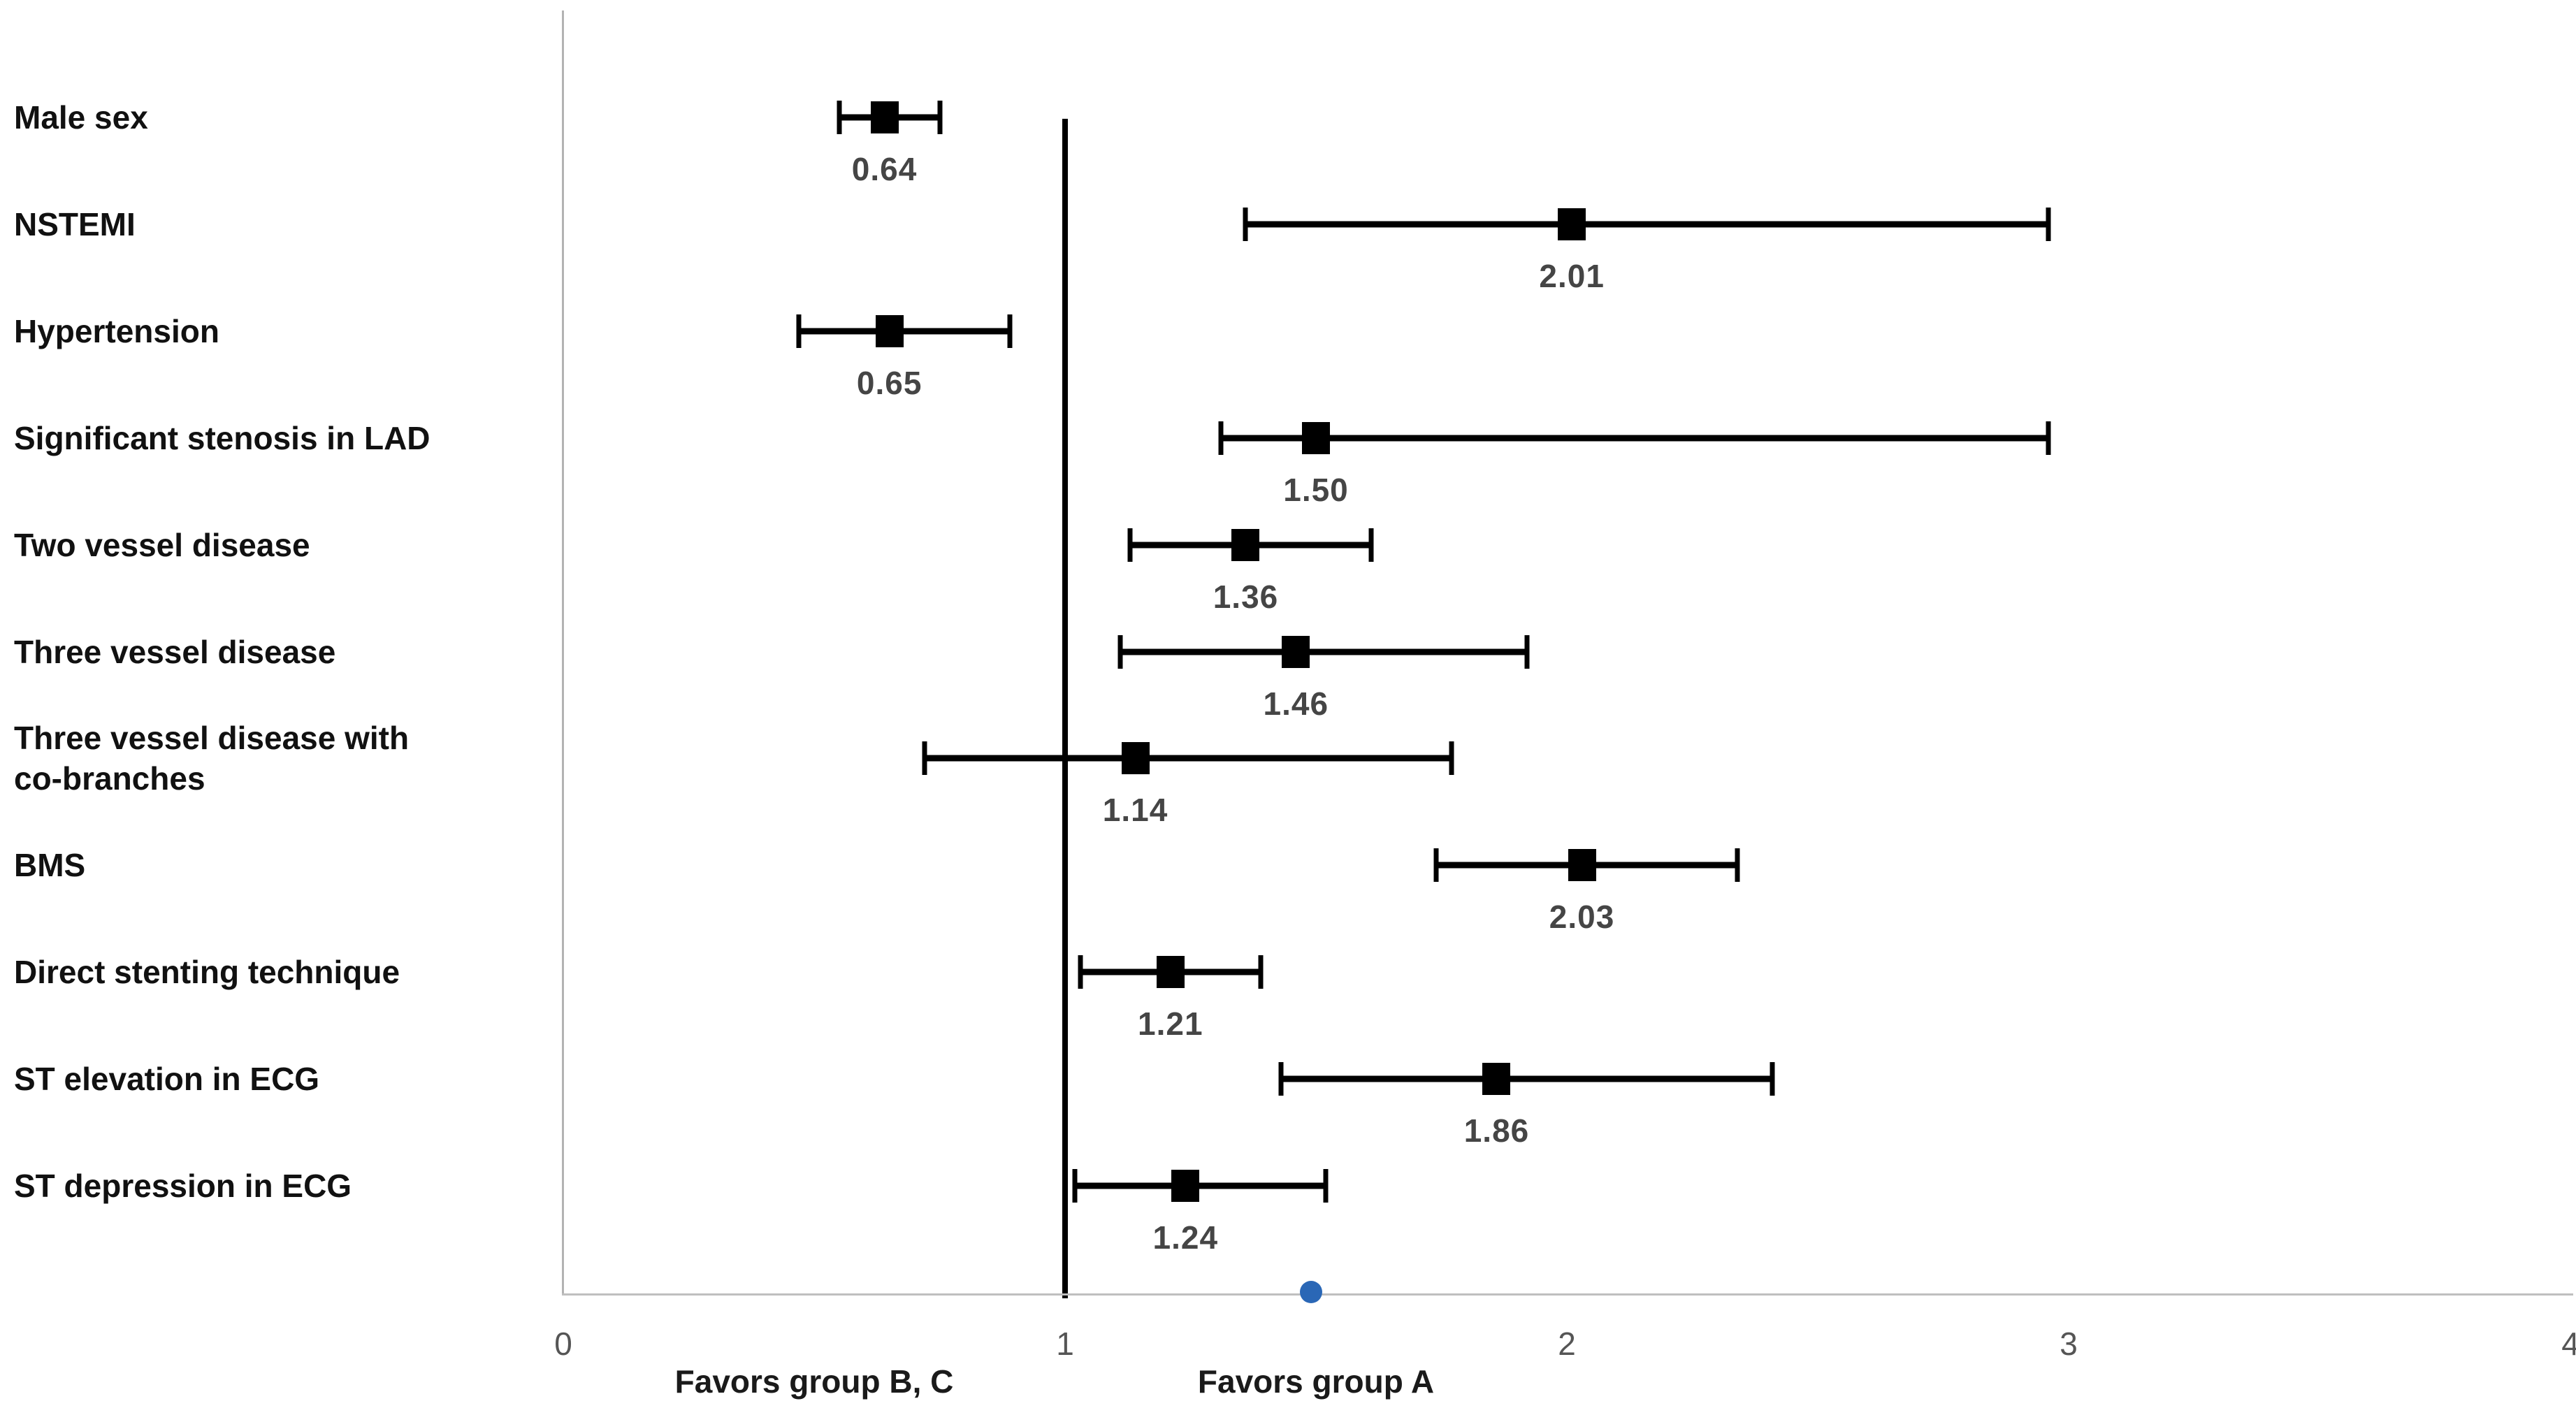  Describe the element at coordinates (75, 223) in the screenshot. I see `category-label: NSTEMI` at that location.